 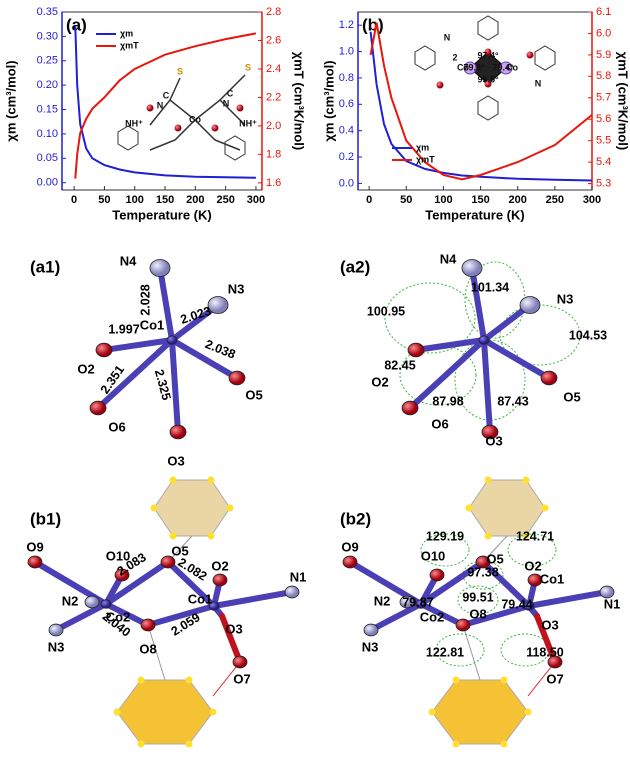 What do you see at coordinates (147, 648) in the screenshot?
I see `atom-label: O8` at bounding box center [147, 648].